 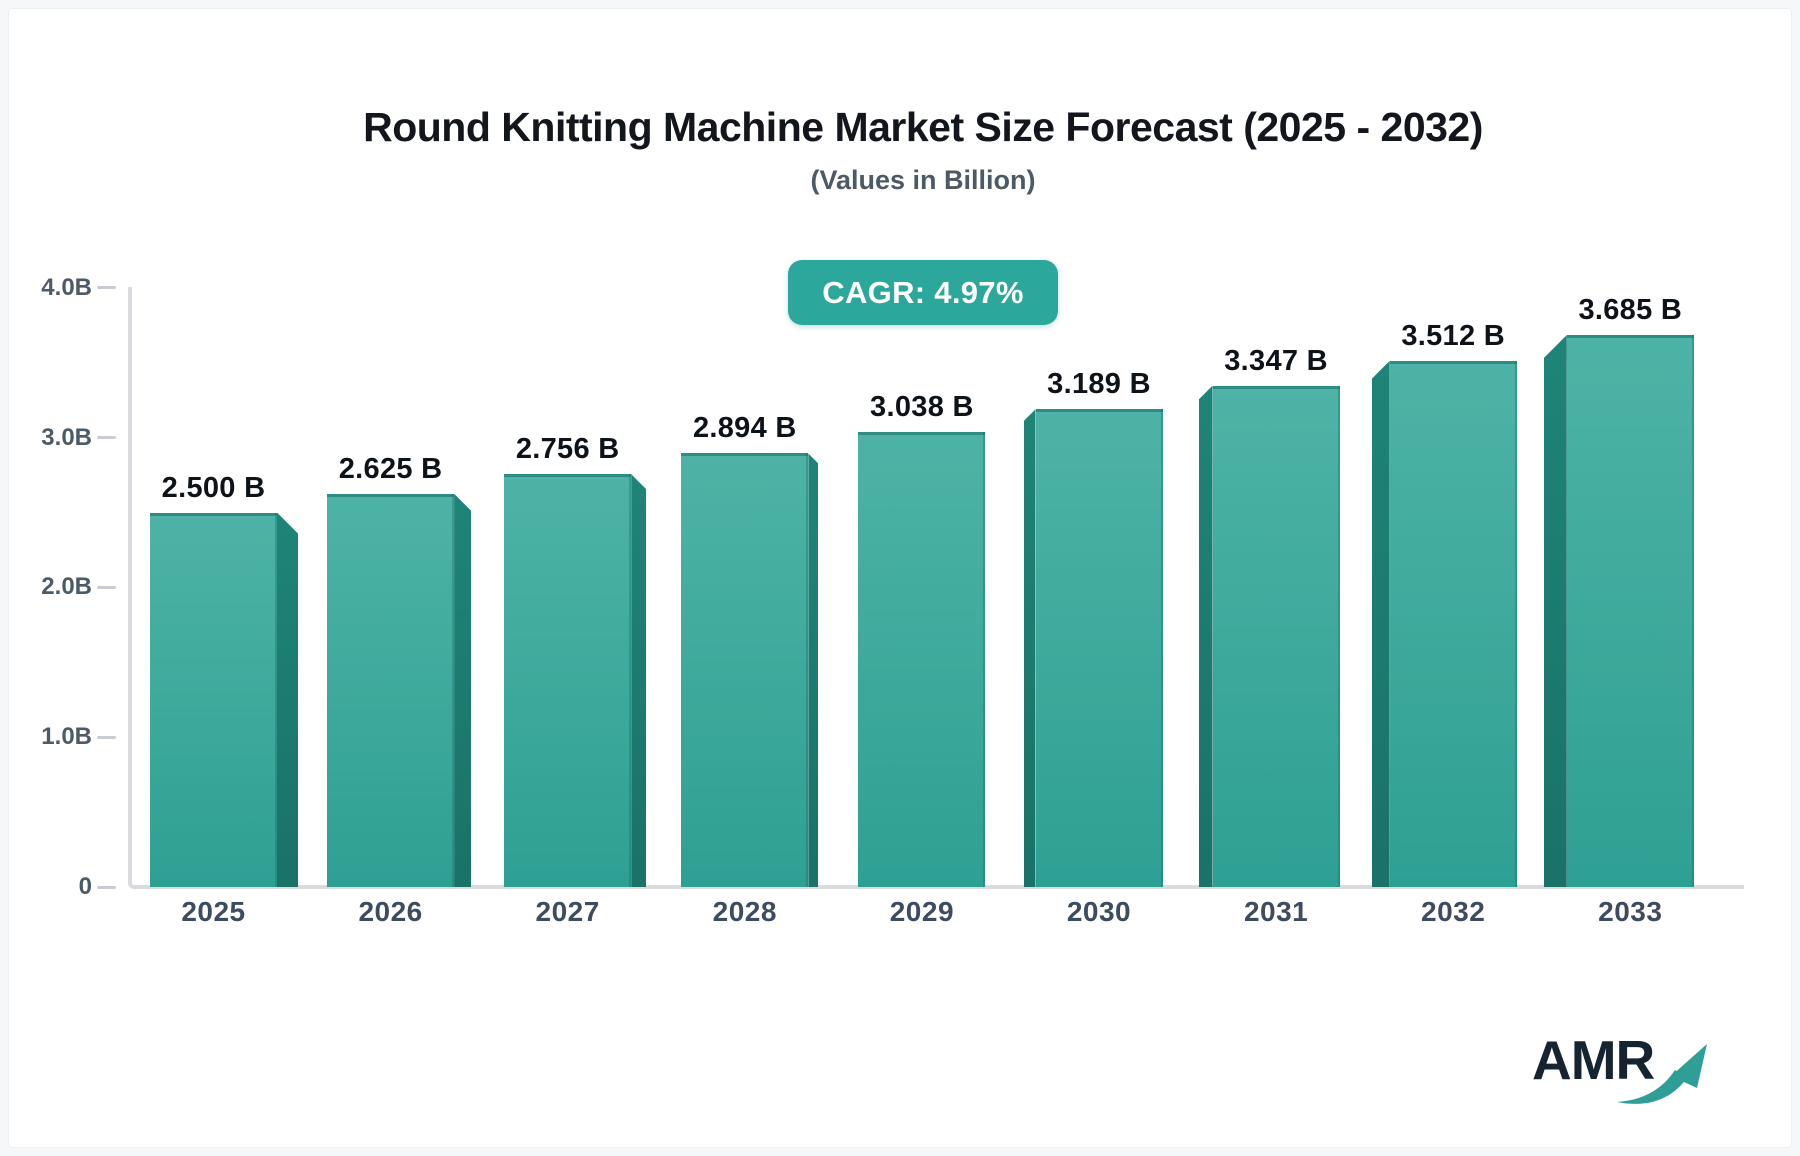 What do you see at coordinates (390, 911) in the screenshot?
I see `x-axis-label: 2026` at bounding box center [390, 911].